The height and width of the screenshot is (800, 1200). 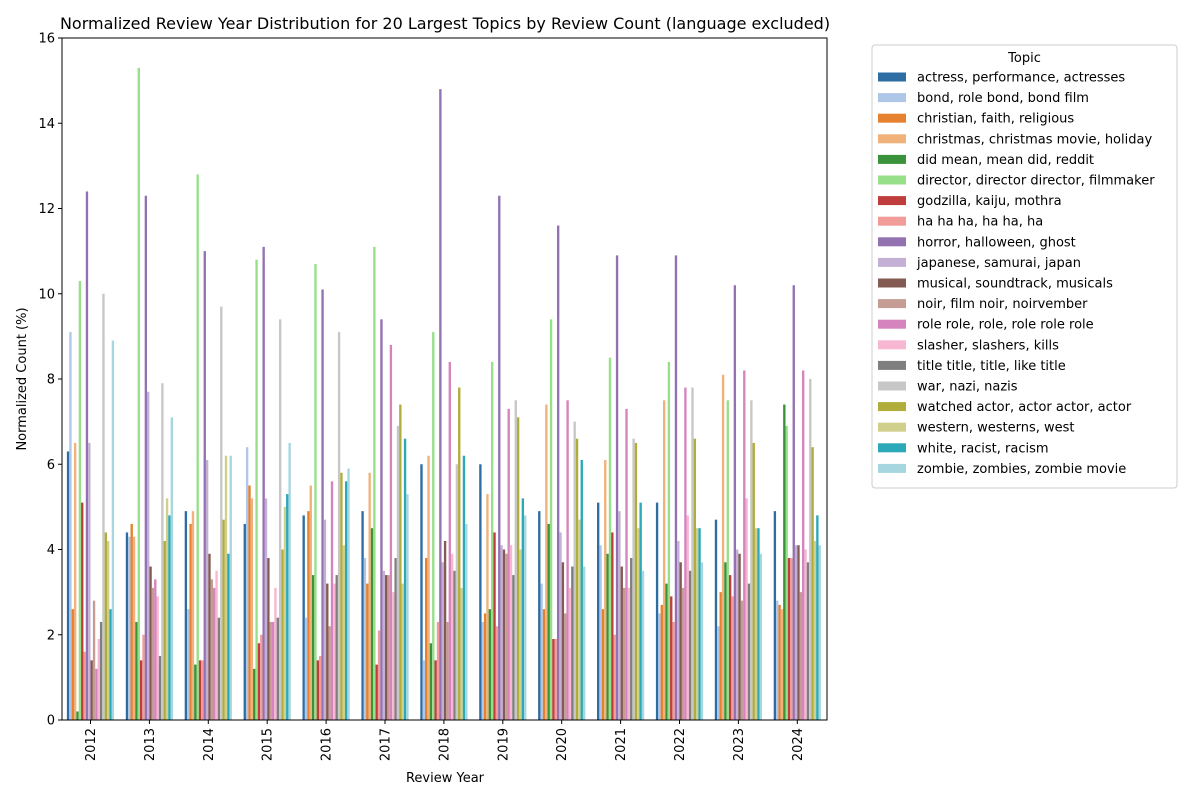 I want to click on bar-2019-s7, so click(x=497, y=673).